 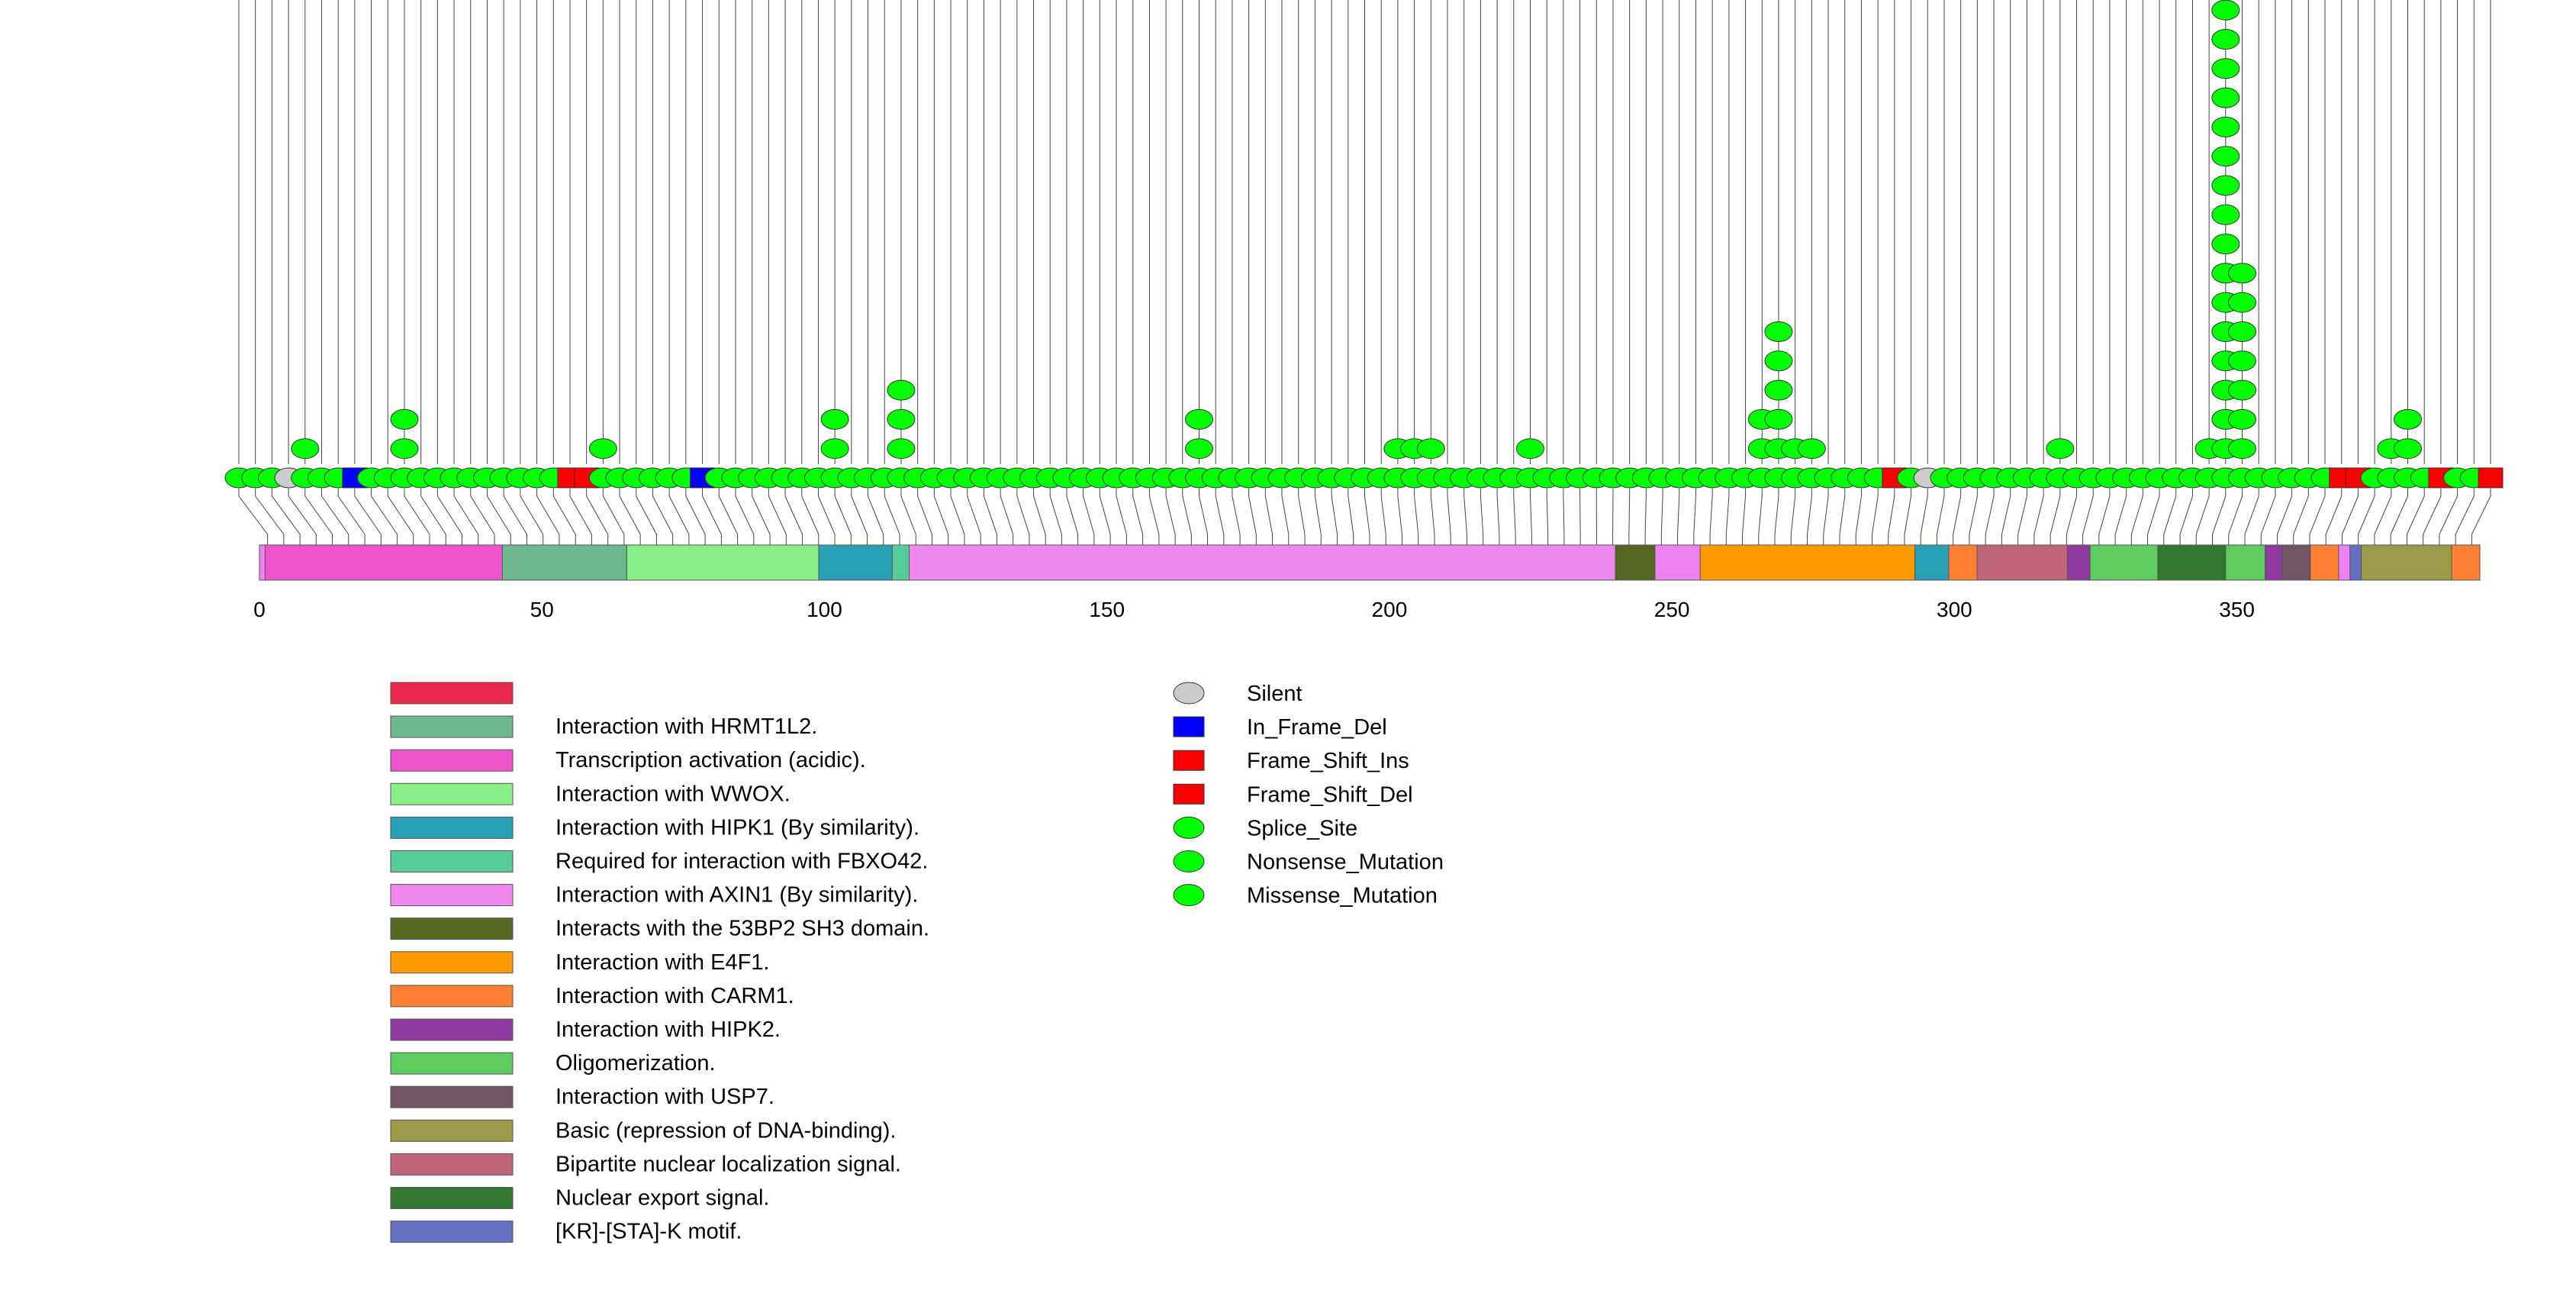 What do you see at coordinates (728, 1164) in the screenshot?
I see `legend-domain-label: Bipartite nuclear localization signal.` at bounding box center [728, 1164].